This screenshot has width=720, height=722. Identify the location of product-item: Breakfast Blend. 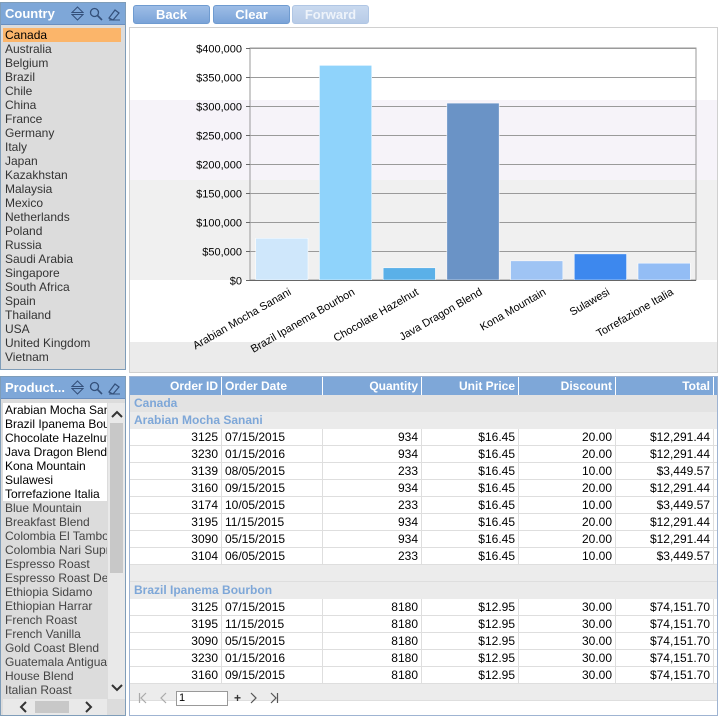
(47, 522).